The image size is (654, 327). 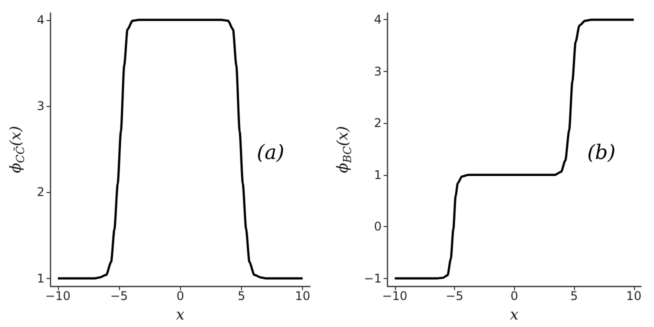 I want to click on annotation: (b), so click(x=601, y=152).